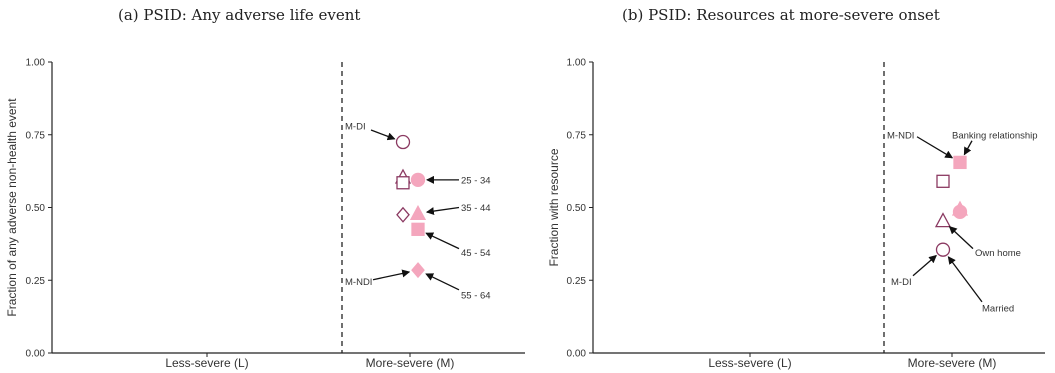 This screenshot has height=373, width=1055. Describe the element at coordinates (554, 207) in the screenshot. I see `y-axis-label: Fraction with resource` at that location.